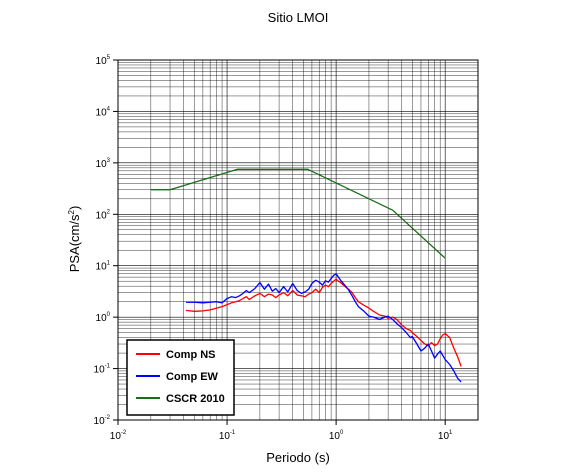  What do you see at coordinates (195, 399) in the screenshot?
I see `legend-label: CSCR 2010` at bounding box center [195, 399].